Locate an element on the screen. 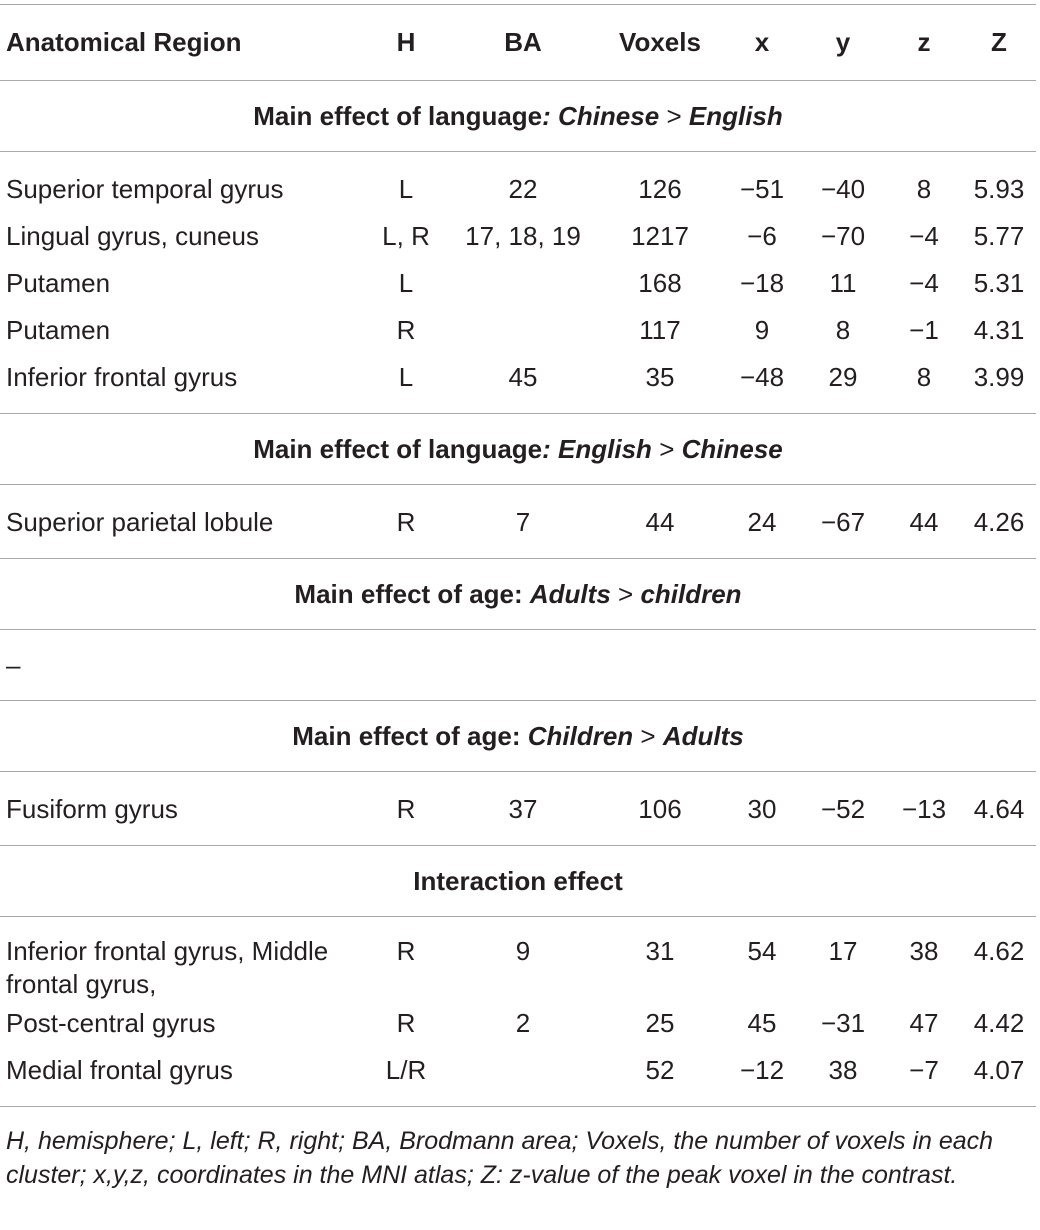 This screenshot has height=1230, width=1040. cell-hemisphere: L, R is located at coordinates (406, 236).